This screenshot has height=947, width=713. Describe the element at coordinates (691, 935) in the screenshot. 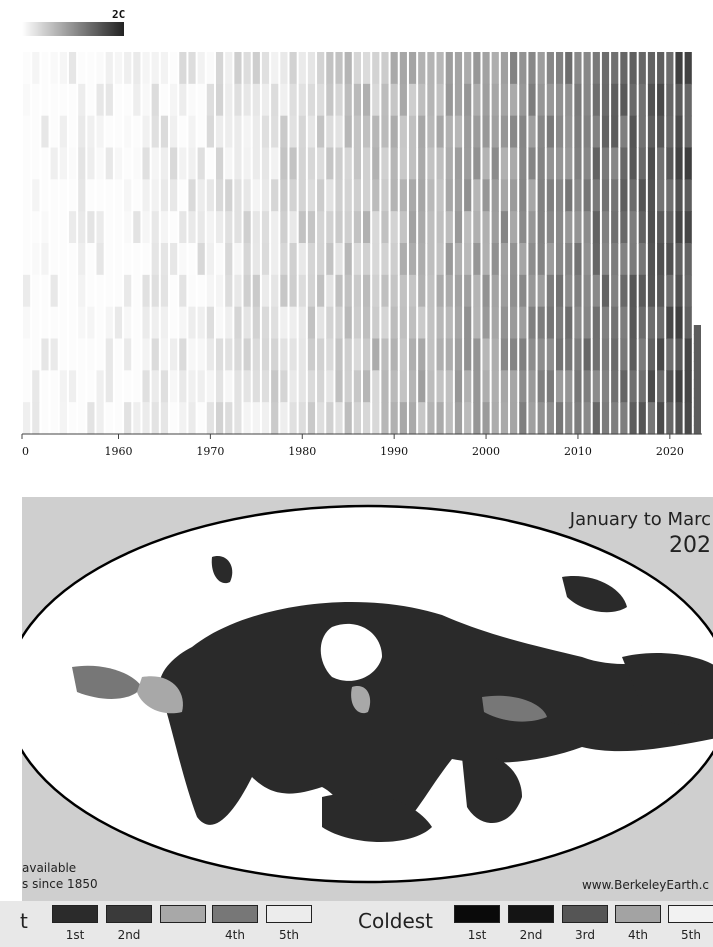

I see `legend-swatch-label: 5th` at that location.